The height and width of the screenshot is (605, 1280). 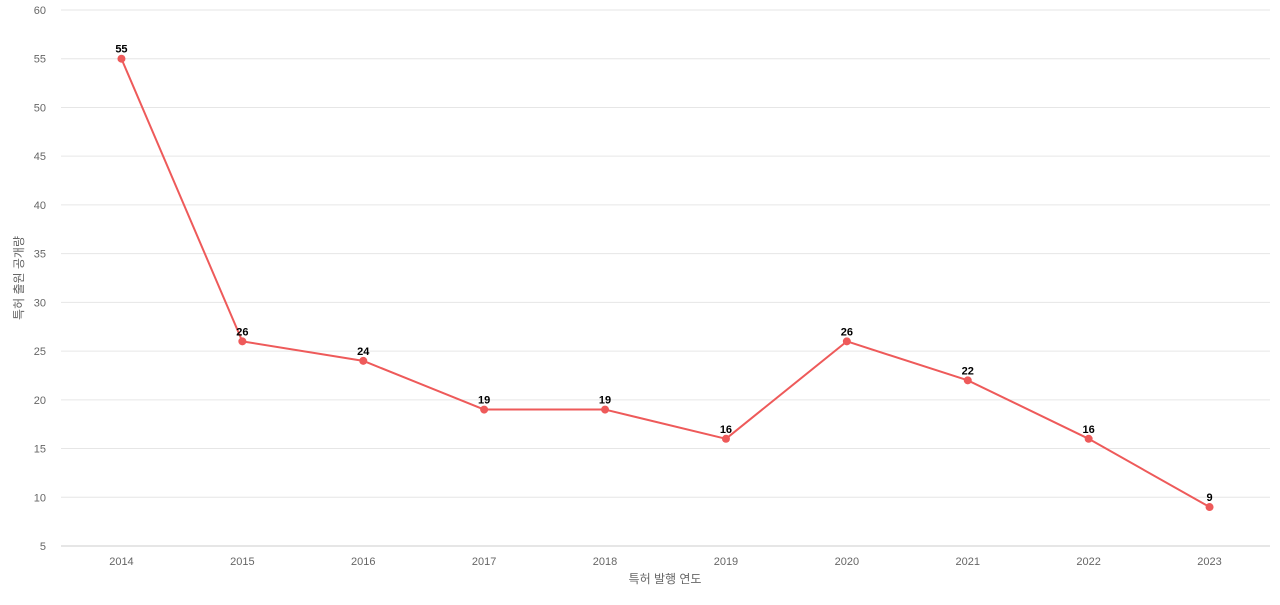 What do you see at coordinates (605, 562) in the screenshot?
I see `x-tick-label: 2018` at bounding box center [605, 562].